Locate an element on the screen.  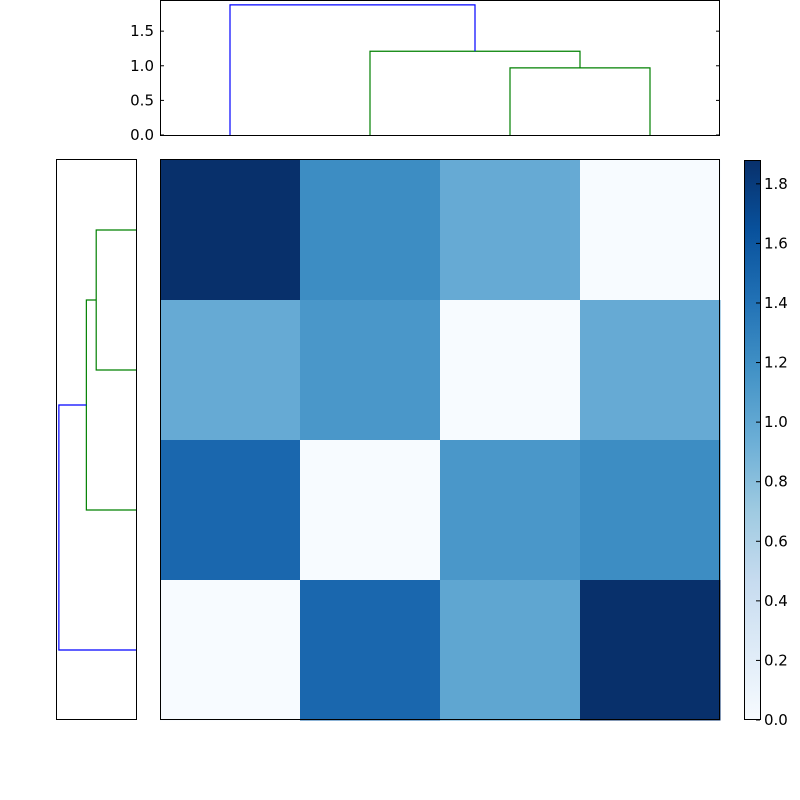
top-dendrogram-y-axis: 0.0 0.5 1.0 1.5 is located at coordinates (425, 83).